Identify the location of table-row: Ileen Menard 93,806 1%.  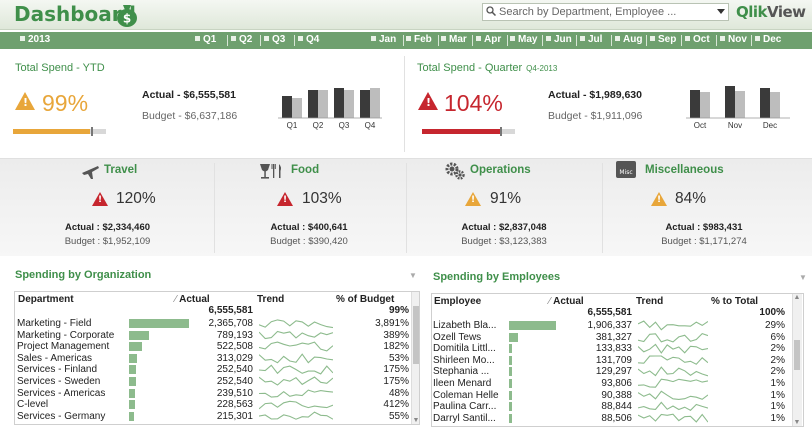
(611, 384).